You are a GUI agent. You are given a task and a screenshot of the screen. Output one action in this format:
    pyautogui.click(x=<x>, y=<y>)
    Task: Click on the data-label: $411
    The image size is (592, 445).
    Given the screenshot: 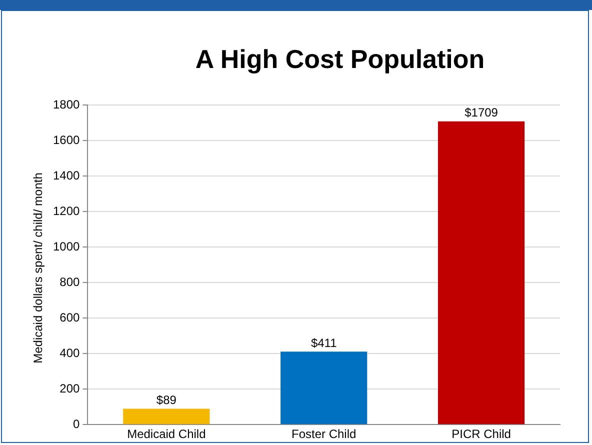 What is the action you would take?
    pyautogui.click(x=324, y=343)
    